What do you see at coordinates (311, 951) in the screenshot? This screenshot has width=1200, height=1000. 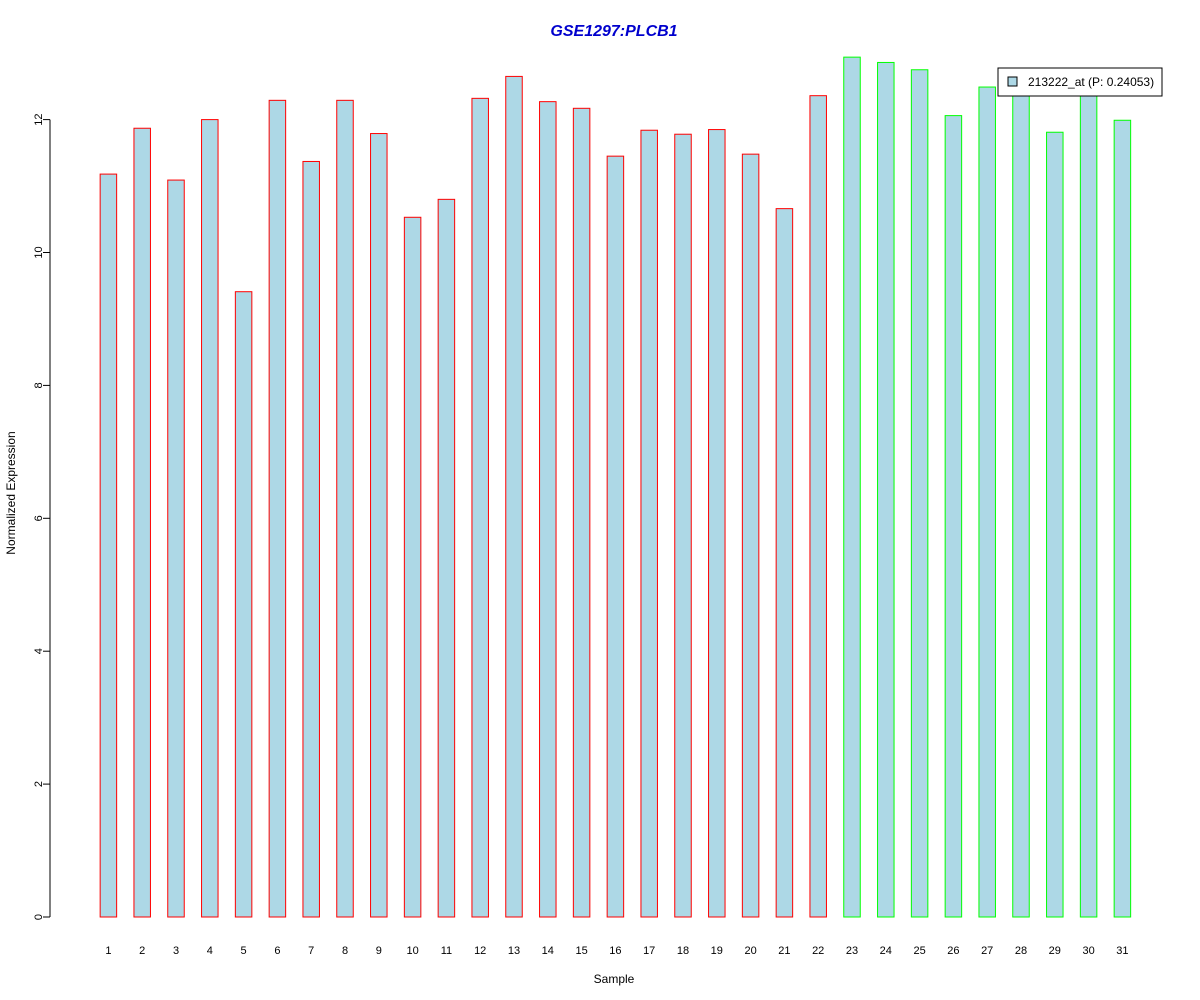 I see `x-tick-label: 7` at bounding box center [311, 951].